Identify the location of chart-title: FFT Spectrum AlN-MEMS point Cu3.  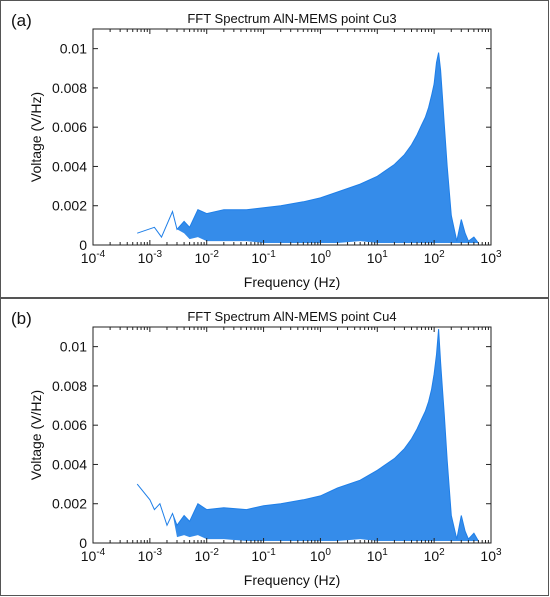
(291, 18).